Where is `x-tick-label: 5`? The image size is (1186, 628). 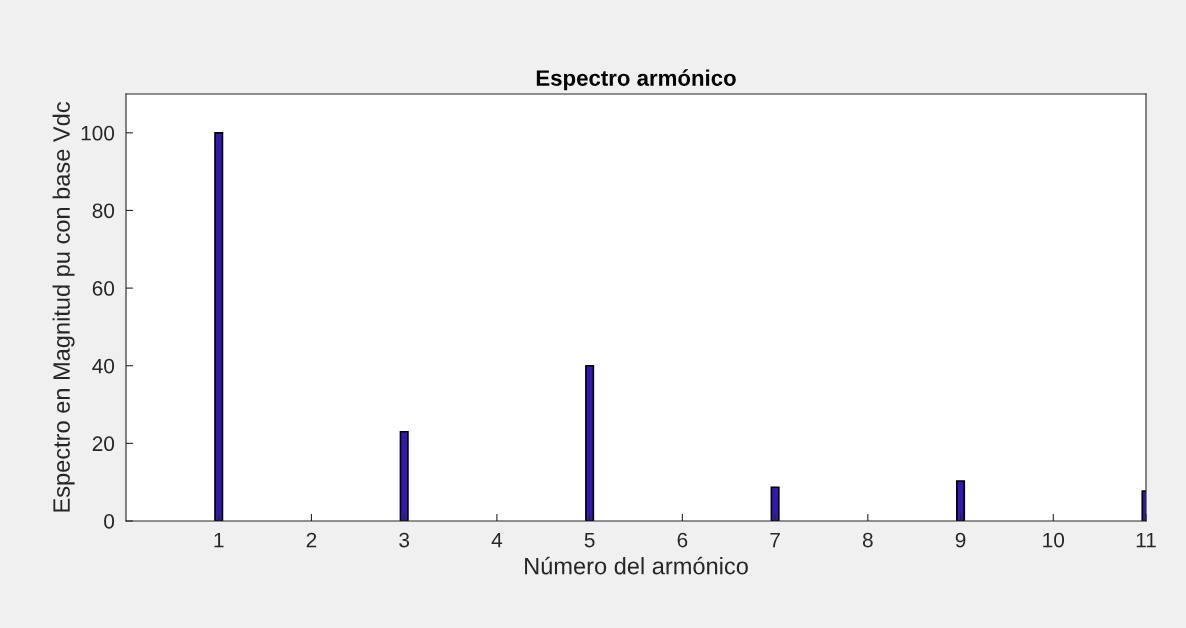 x-tick-label: 5 is located at coordinates (589, 540).